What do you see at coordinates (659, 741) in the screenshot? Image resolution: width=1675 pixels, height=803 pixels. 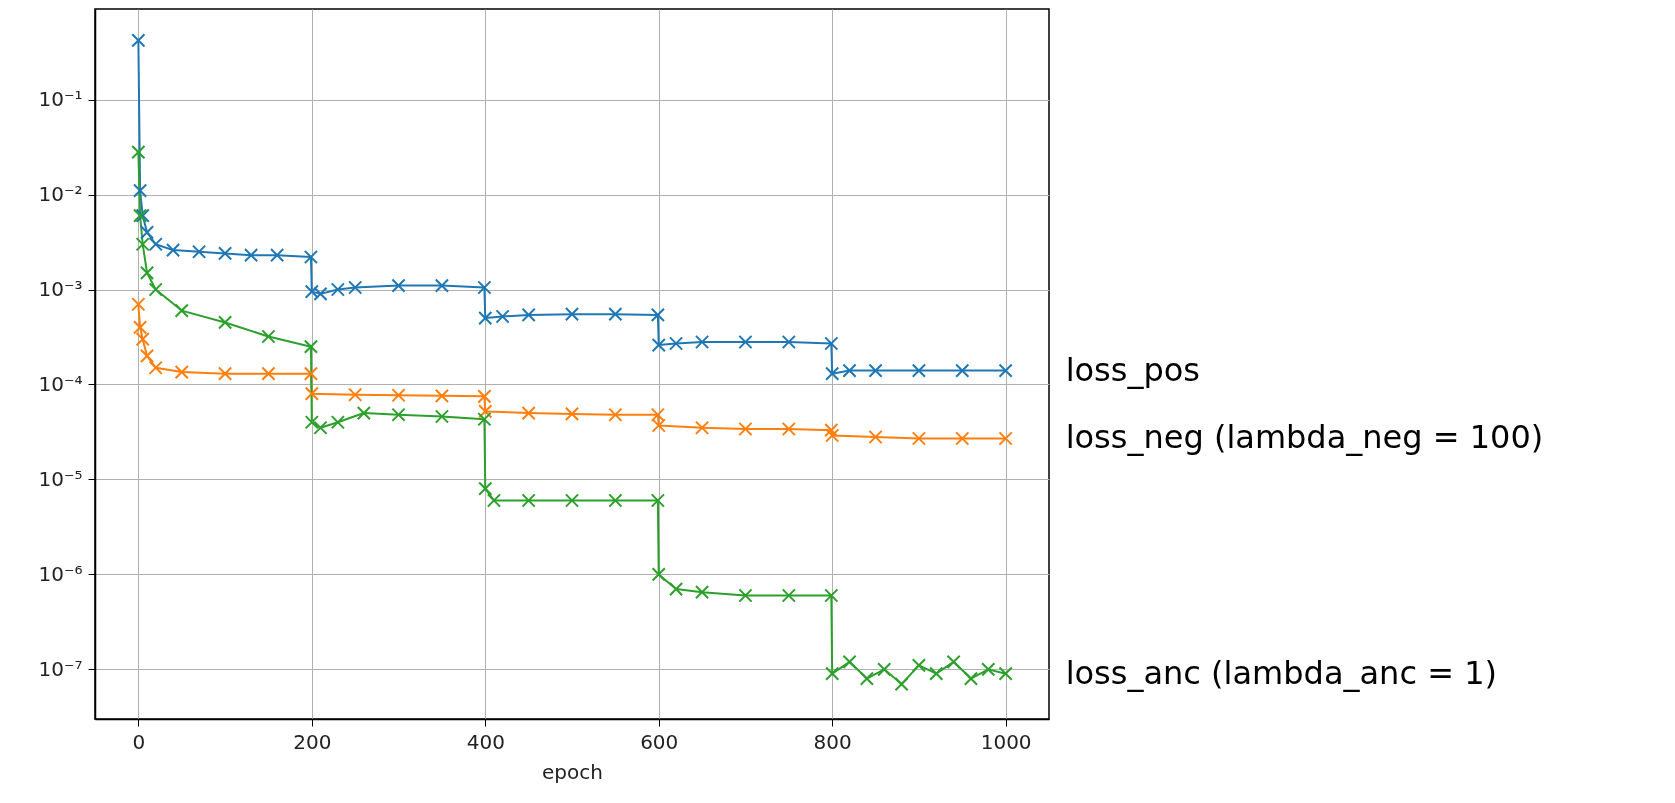 I see `x-tick-label: 600` at bounding box center [659, 741].